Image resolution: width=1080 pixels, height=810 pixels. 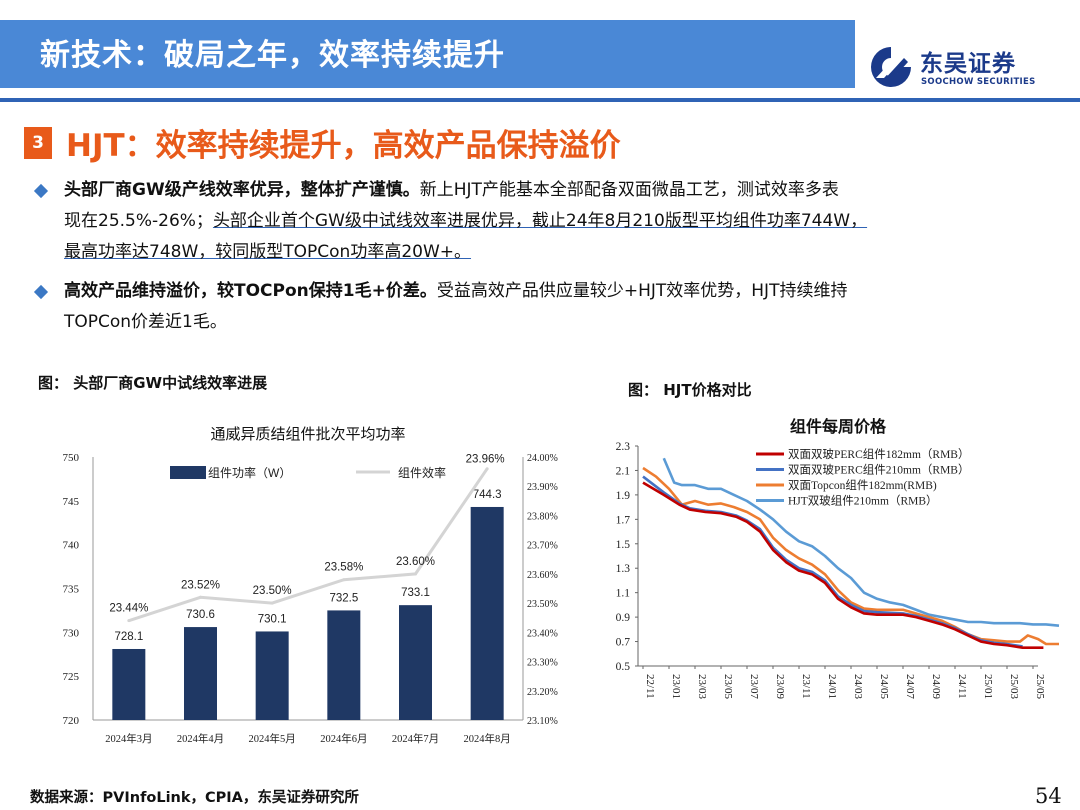 What do you see at coordinates (623, 496) in the screenshot?
I see `y-tick-label: 1.9` at bounding box center [623, 496].